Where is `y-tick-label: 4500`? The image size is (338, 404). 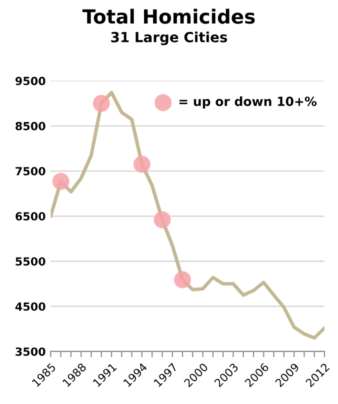 y-tick-label: 4500 is located at coordinates (30, 306).